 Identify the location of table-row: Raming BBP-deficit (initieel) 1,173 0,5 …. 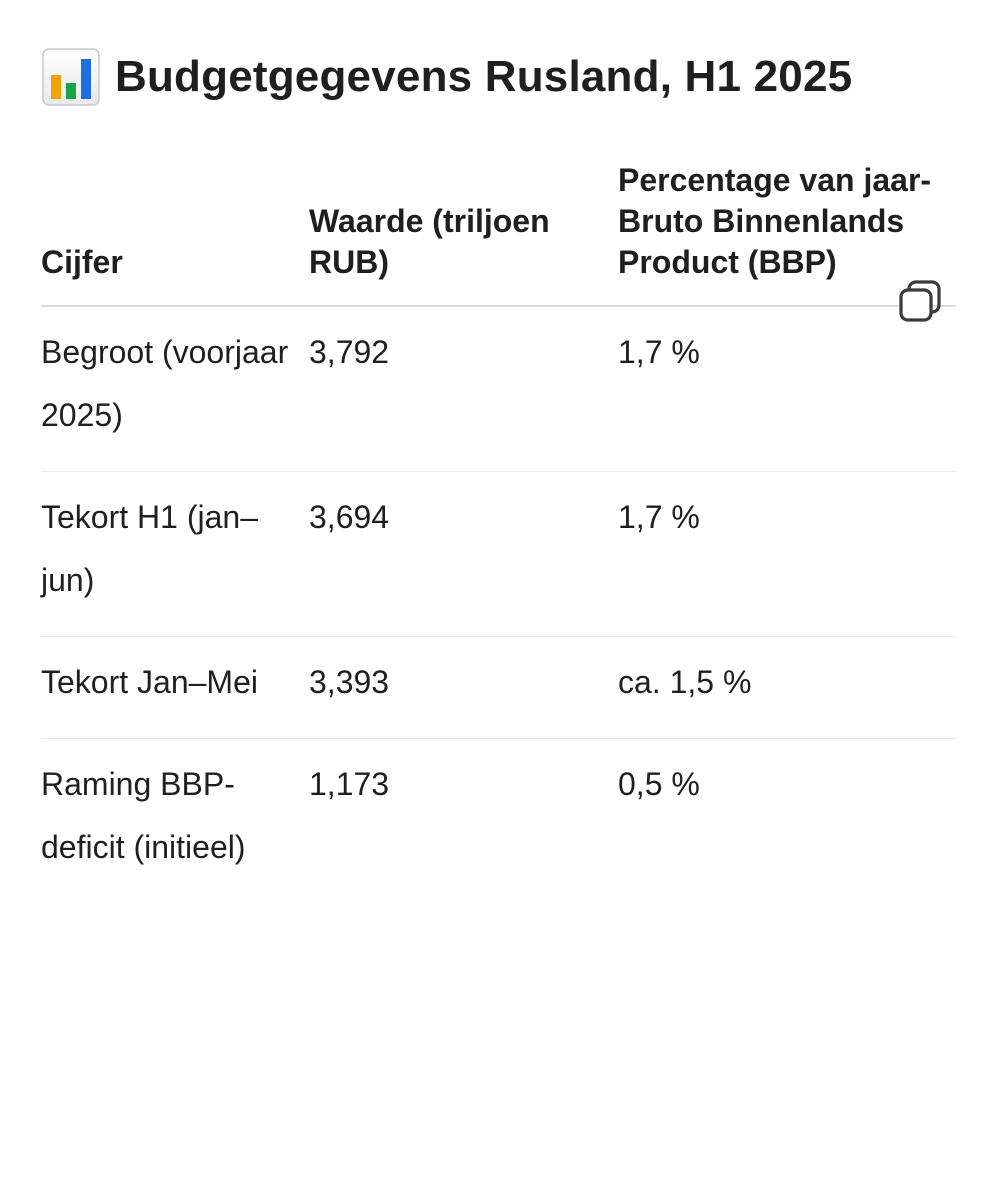
(498, 821).